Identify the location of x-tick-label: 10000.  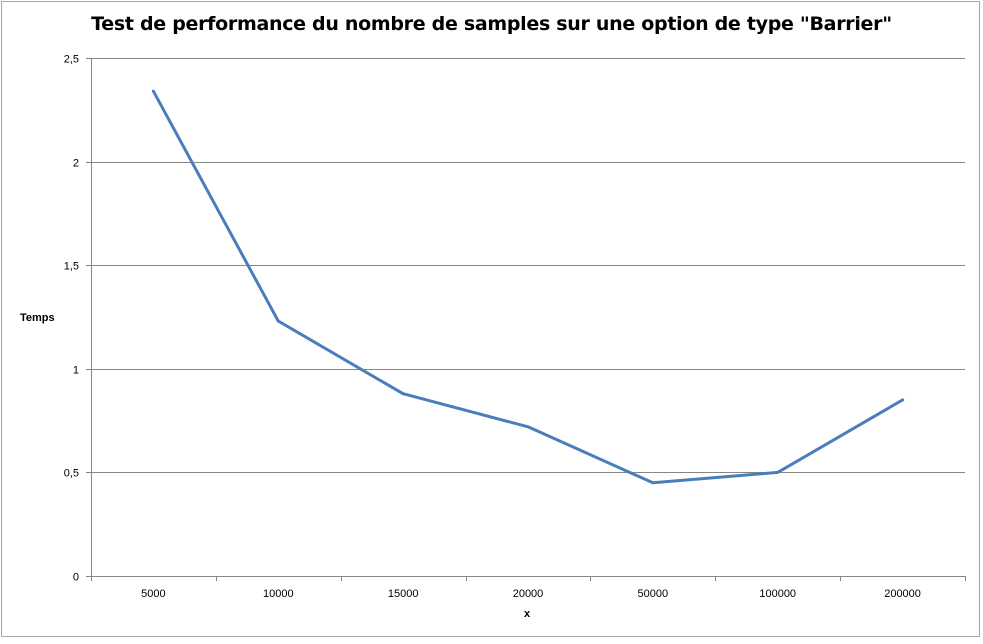
(278, 594).